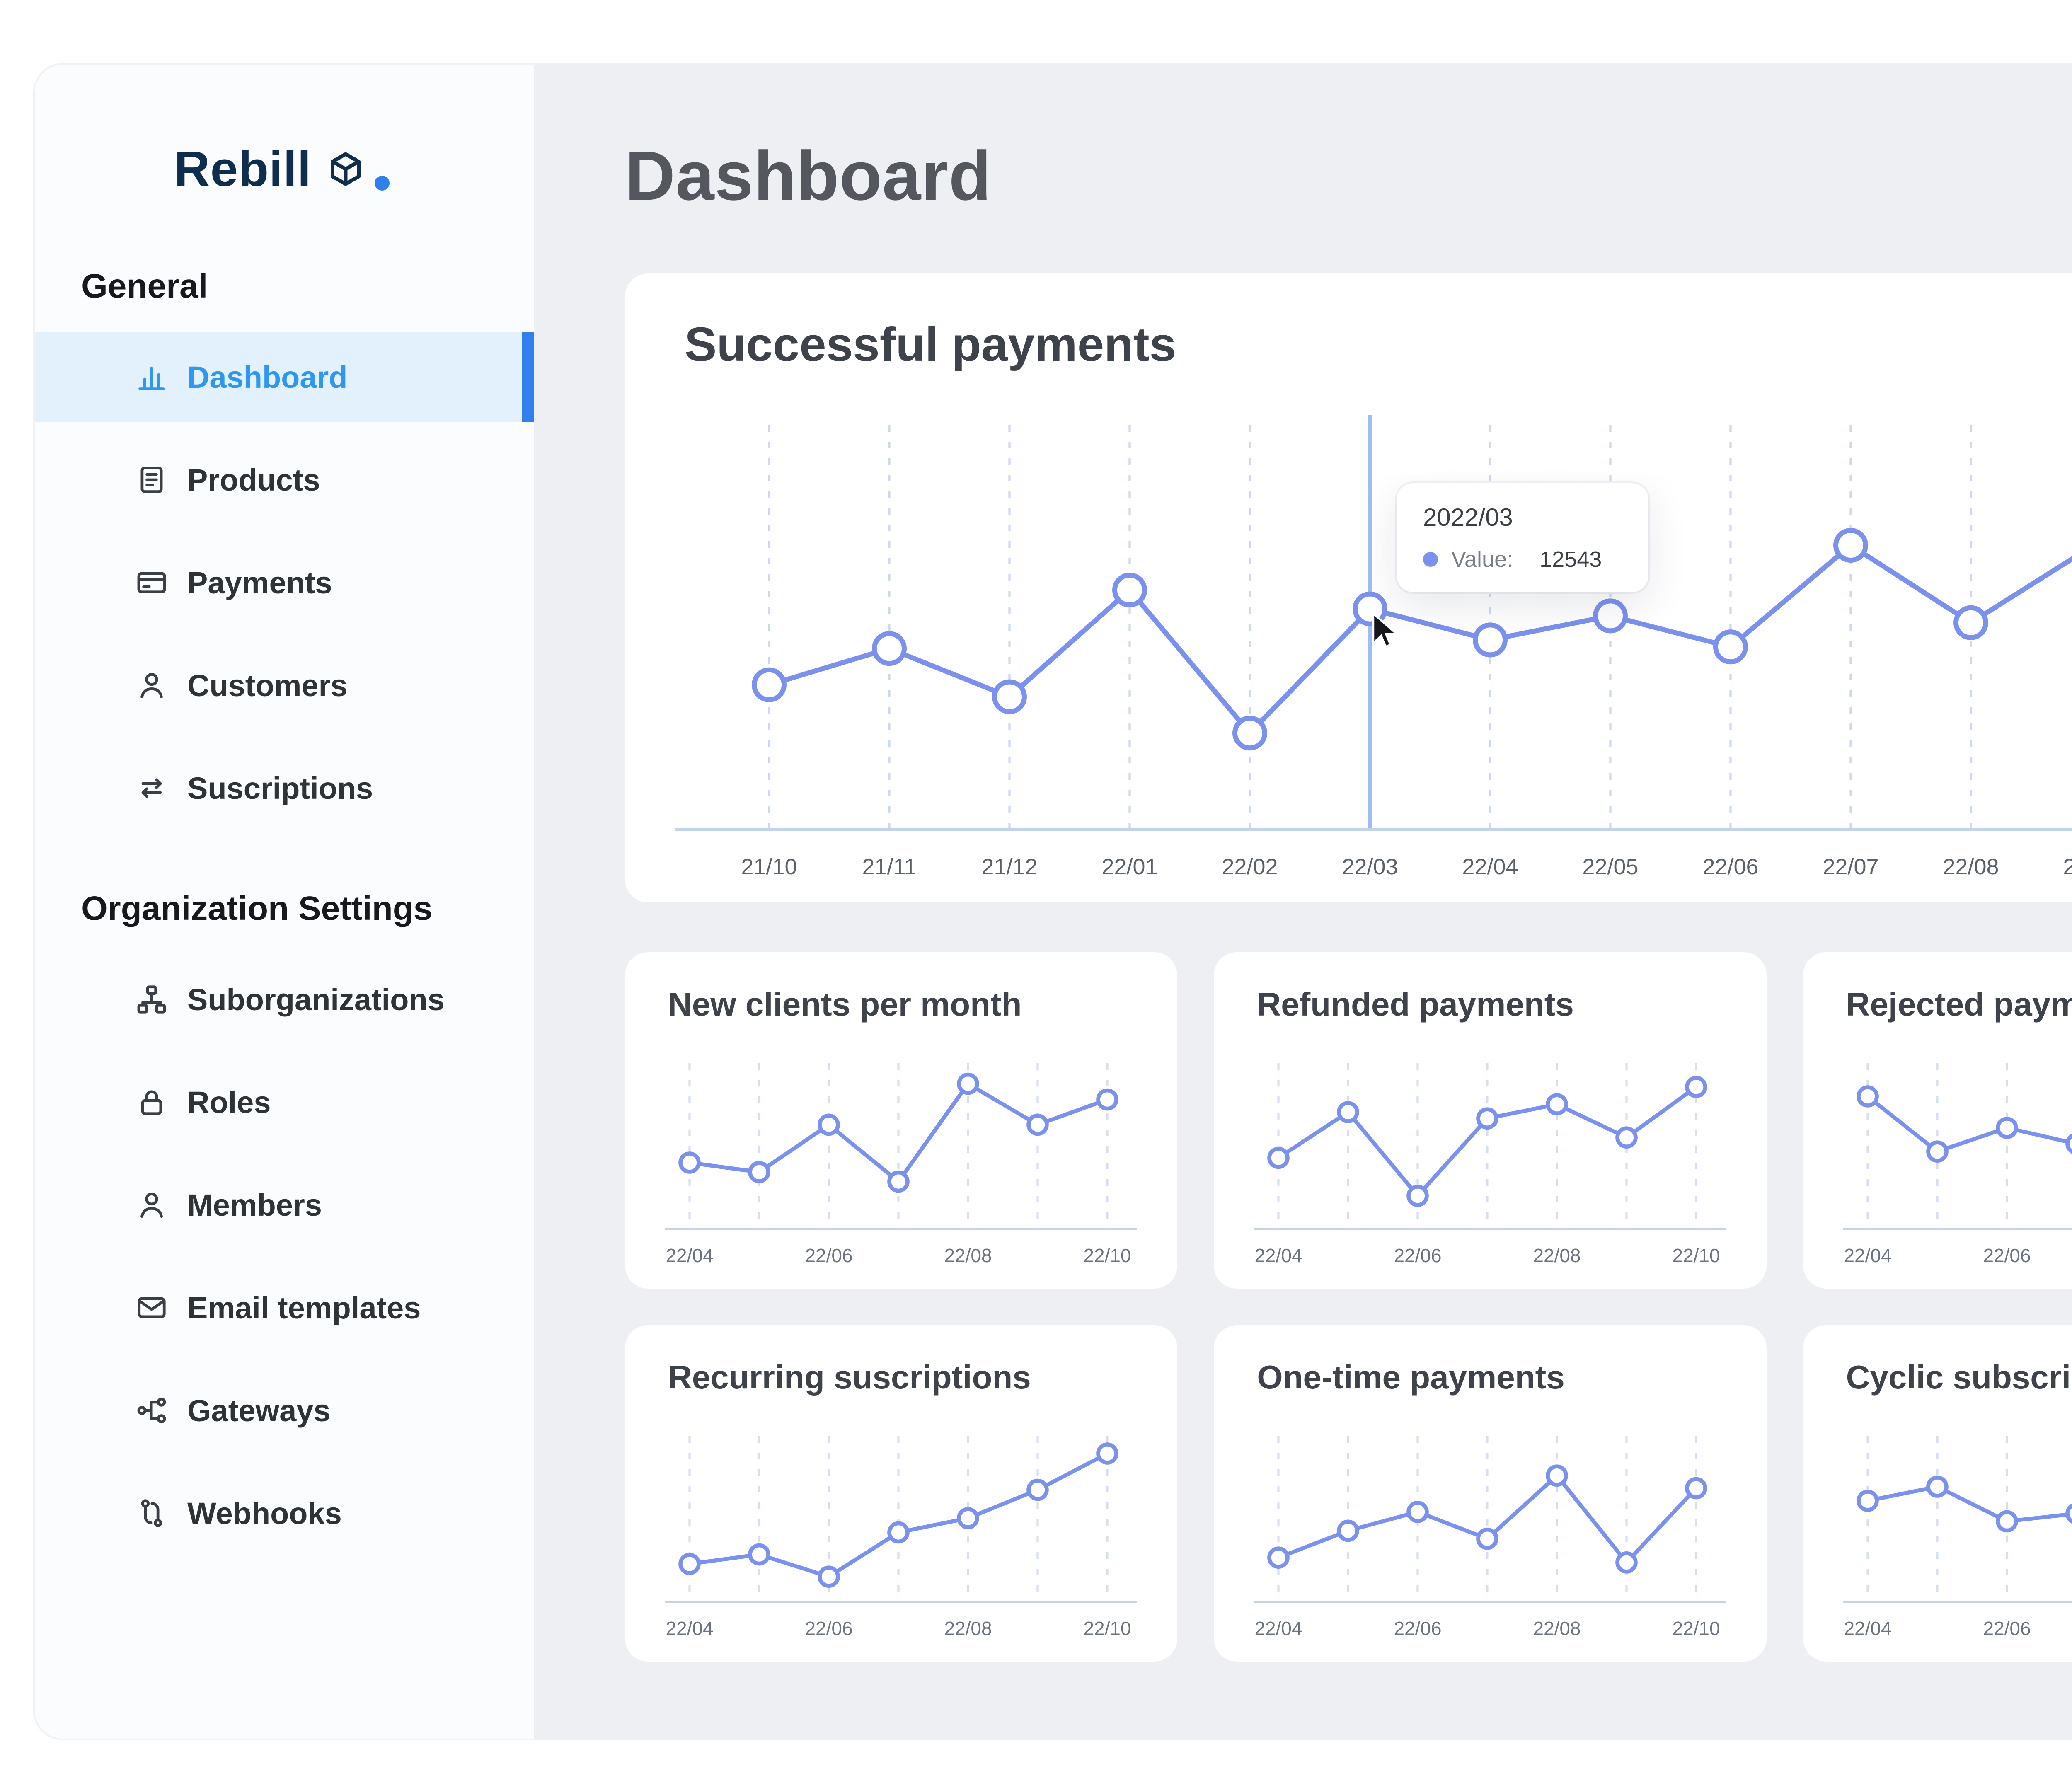  I want to click on svg-text: 21/11, so click(889, 867).